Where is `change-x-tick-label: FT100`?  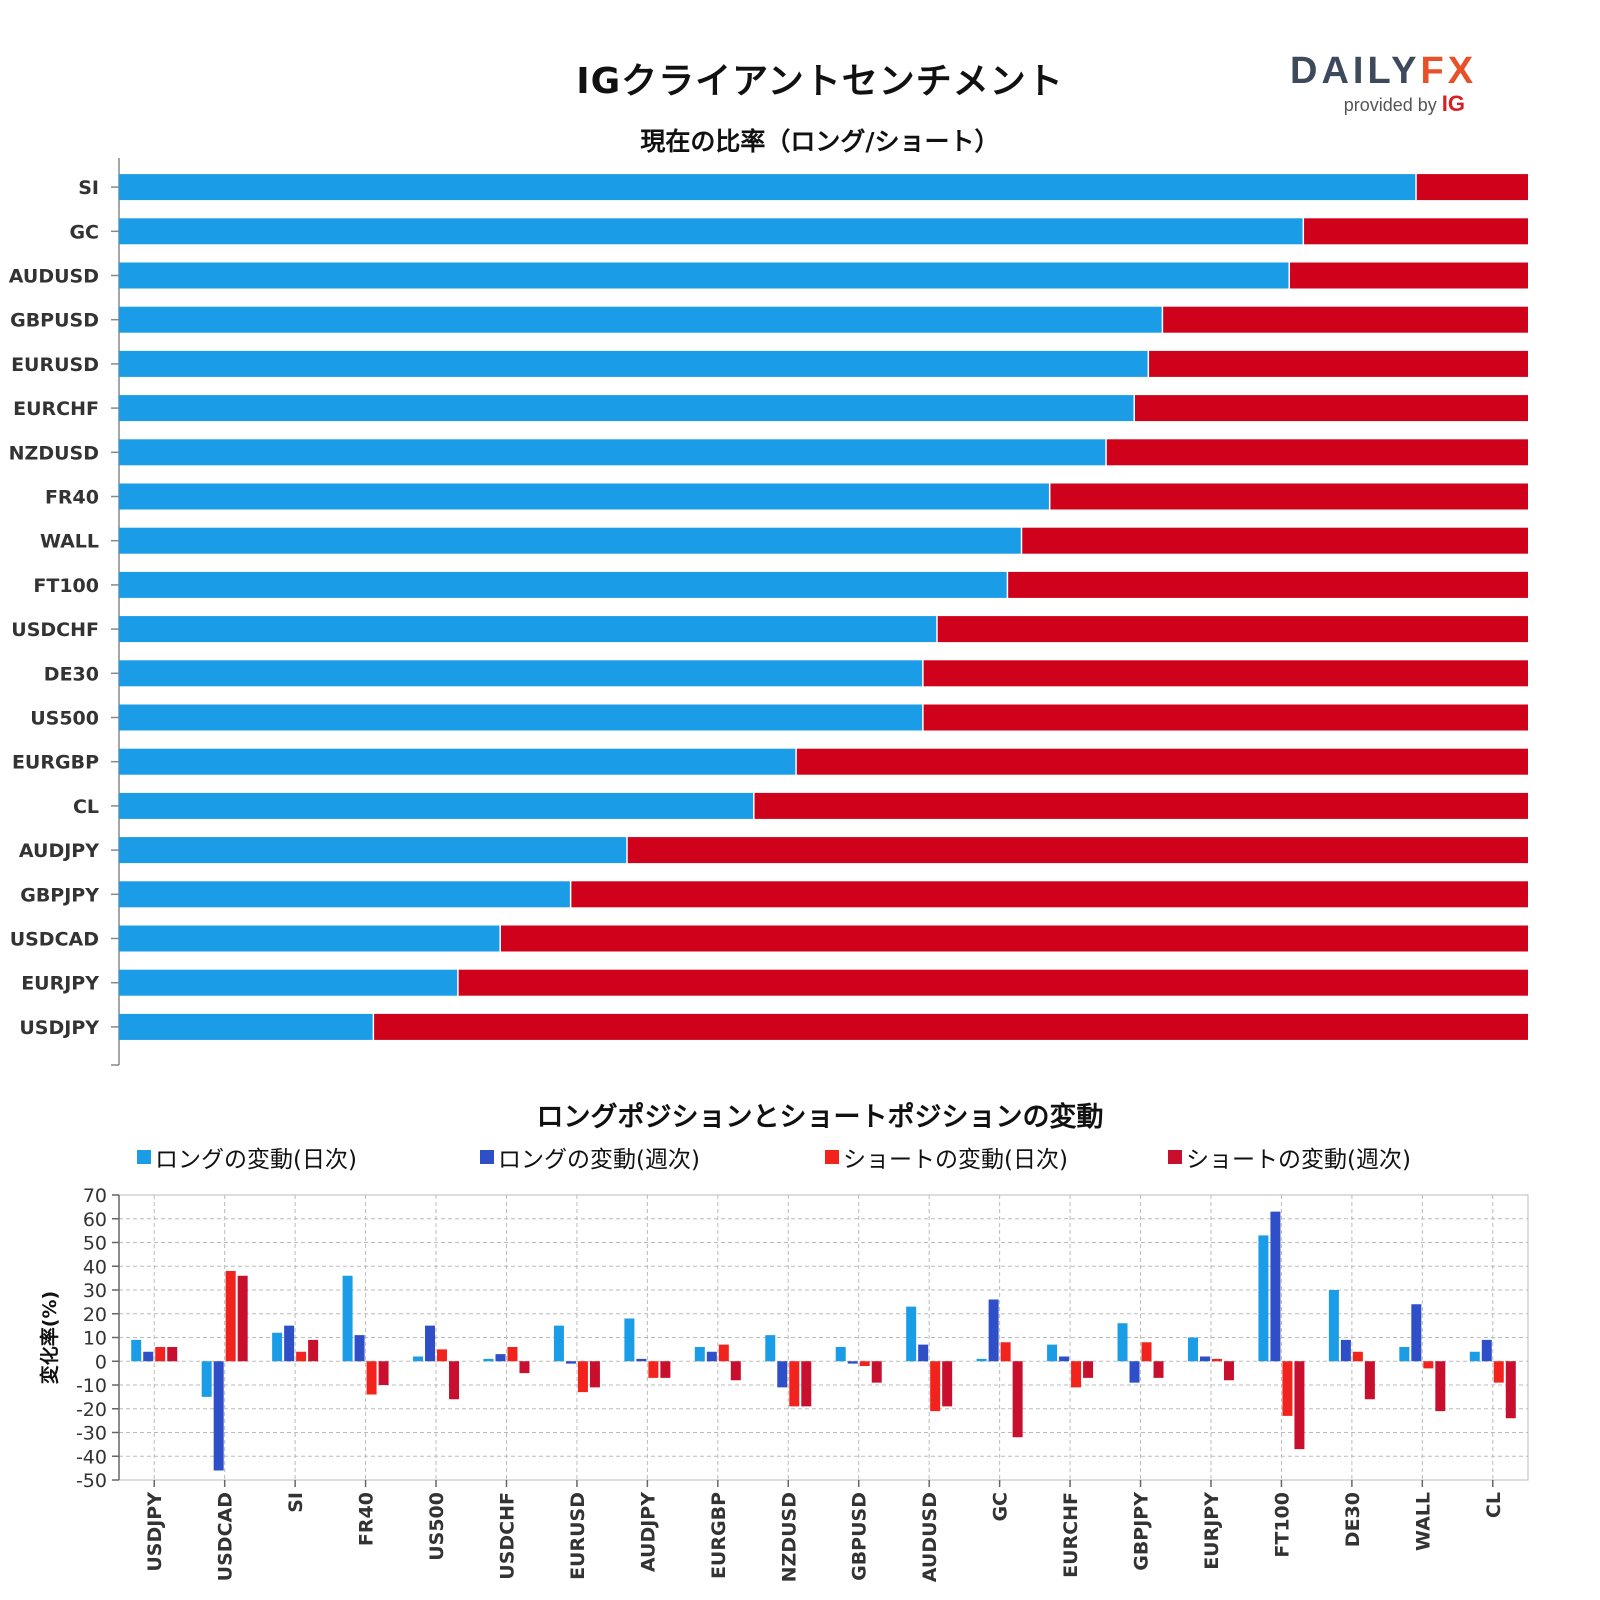 change-x-tick-label: FT100 is located at coordinates (1282, 1525).